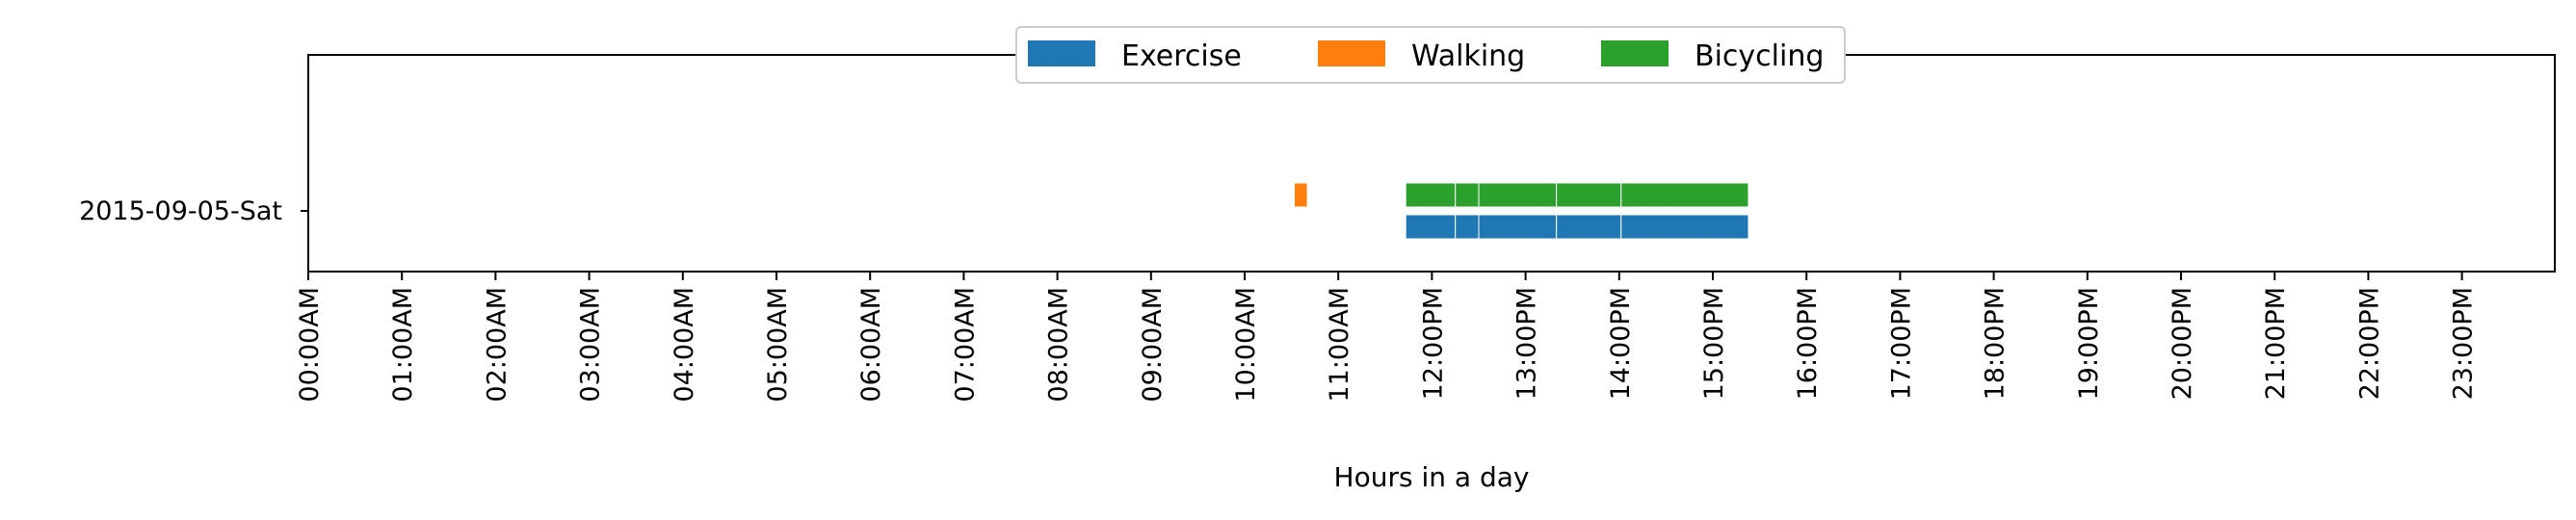 The image size is (2576, 520). I want to click on x-tick-label-9: 09:00AM, so click(1153, 345).